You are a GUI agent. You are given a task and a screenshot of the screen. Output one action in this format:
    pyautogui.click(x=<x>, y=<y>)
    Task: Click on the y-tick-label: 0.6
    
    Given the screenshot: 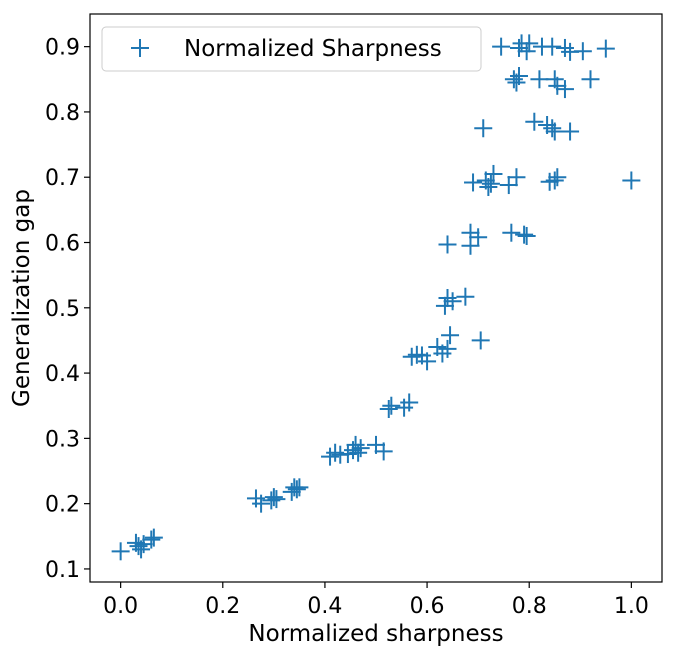 What is the action you would take?
    pyautogui.click(x=62, y=244)
    